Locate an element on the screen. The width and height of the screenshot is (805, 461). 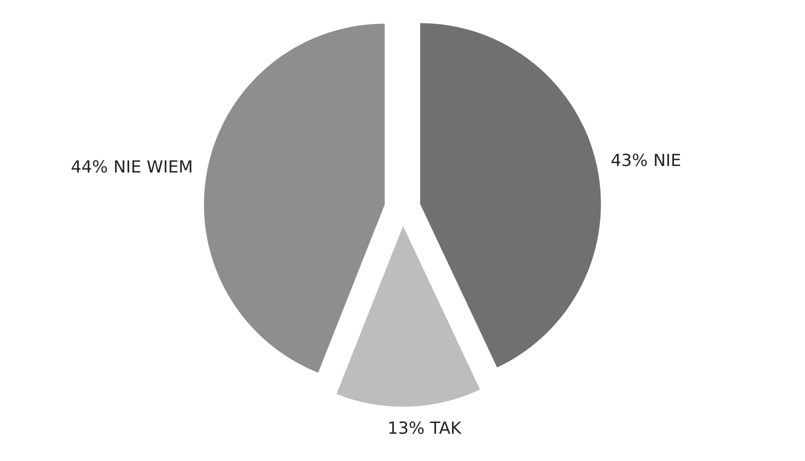
slice-label: NIE is located at coordinates (667, 160).